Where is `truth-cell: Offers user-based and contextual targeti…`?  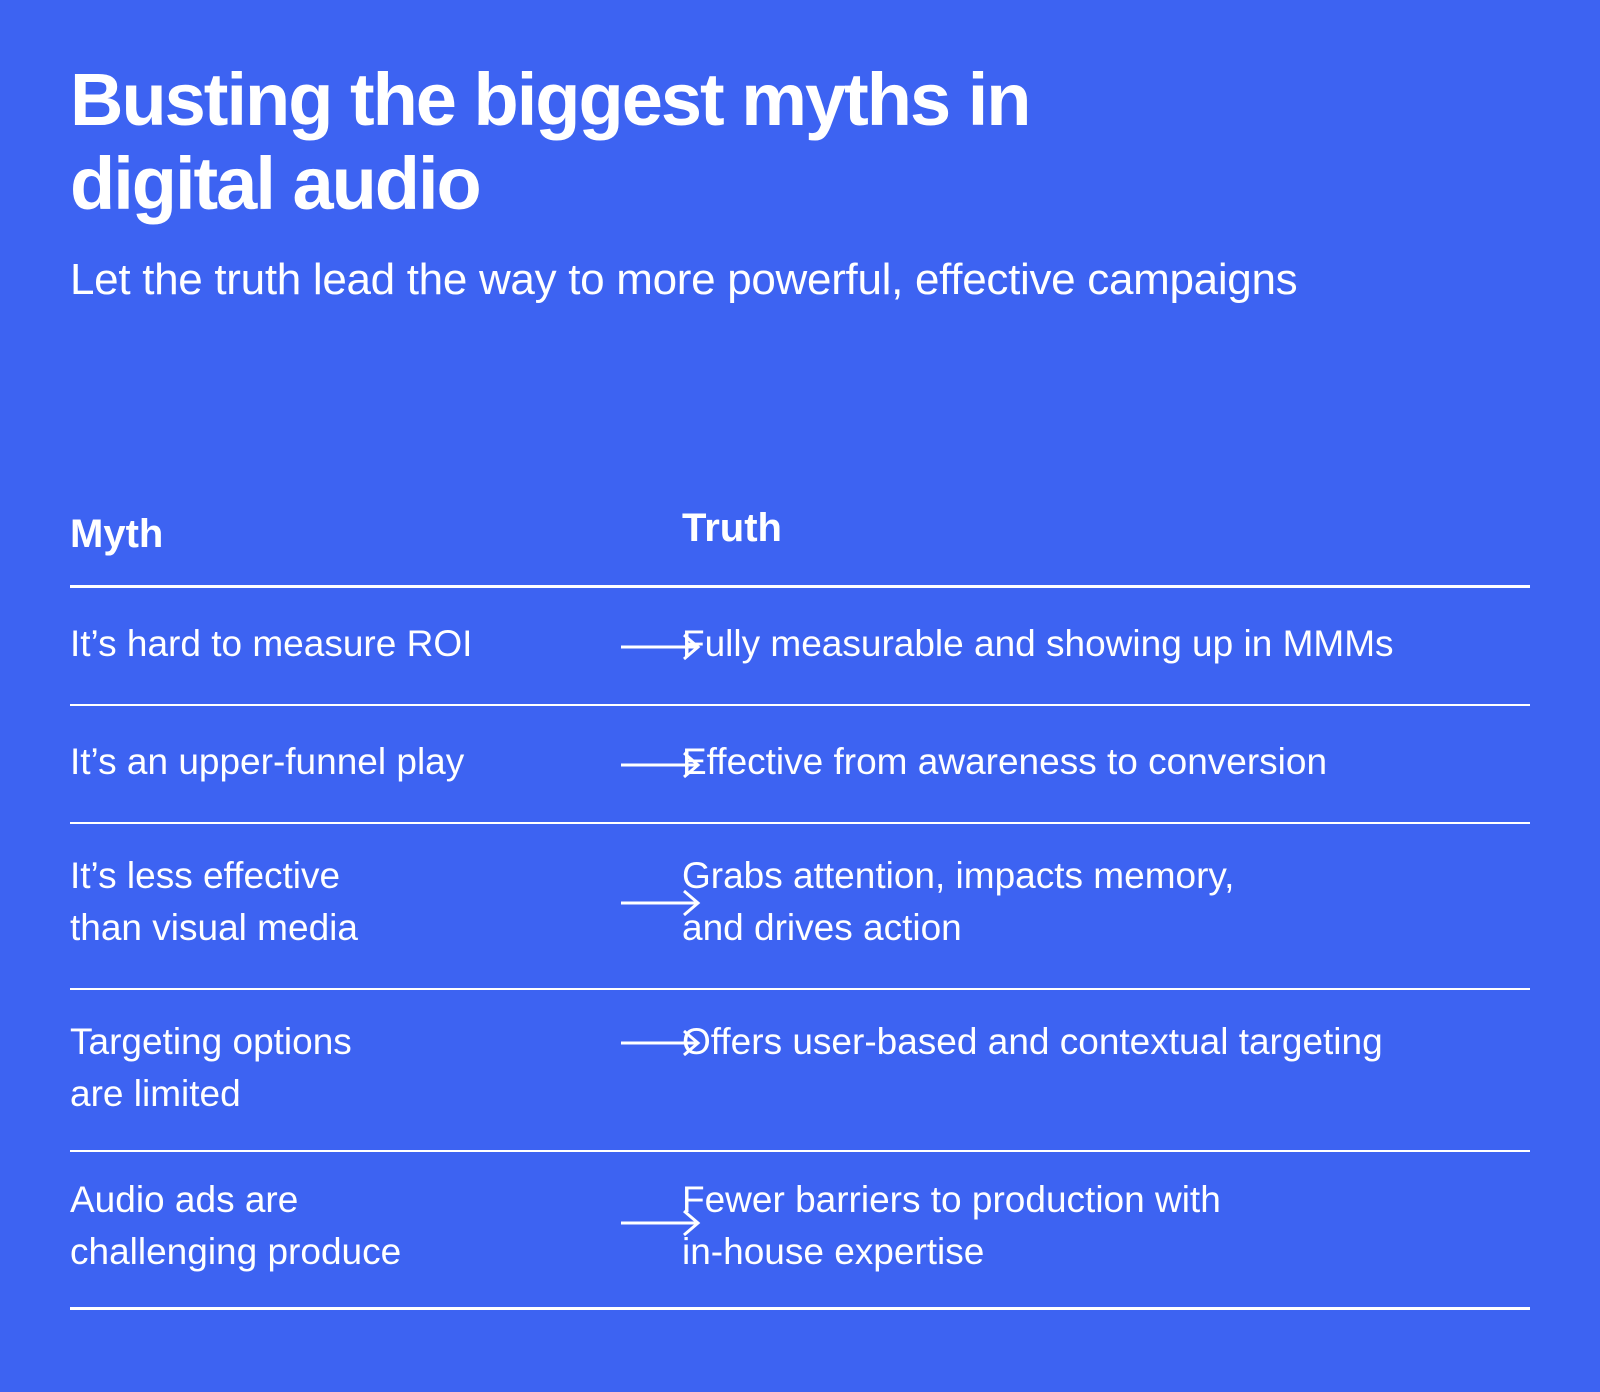
truth-cell: Offers user-based and contextual targeti… is located at coordinates (1032, 1041).